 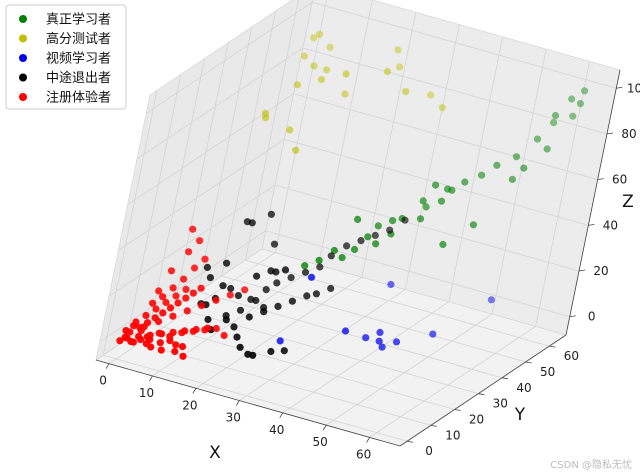 What do you see at coordinates (189, 405) in the screenshot?
I see `x-tick-label: 20` at bounding box center [189, 405].